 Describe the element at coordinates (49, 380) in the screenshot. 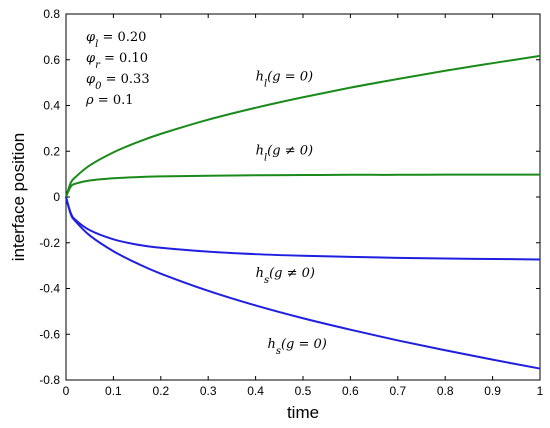

I see `y-tick-label: -0.8` at that location.